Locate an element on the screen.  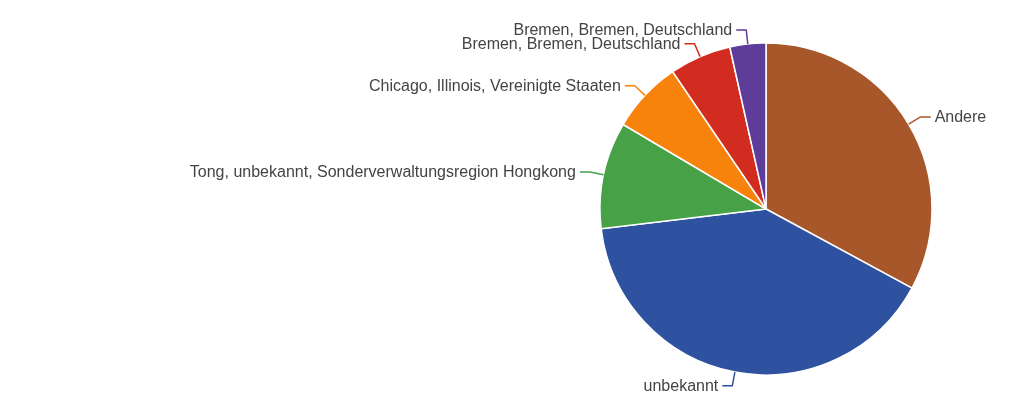
slice-label: Tong, unbekannt, Sonderverwaltungsregion Hongkong is located at coordinates (382, 171).